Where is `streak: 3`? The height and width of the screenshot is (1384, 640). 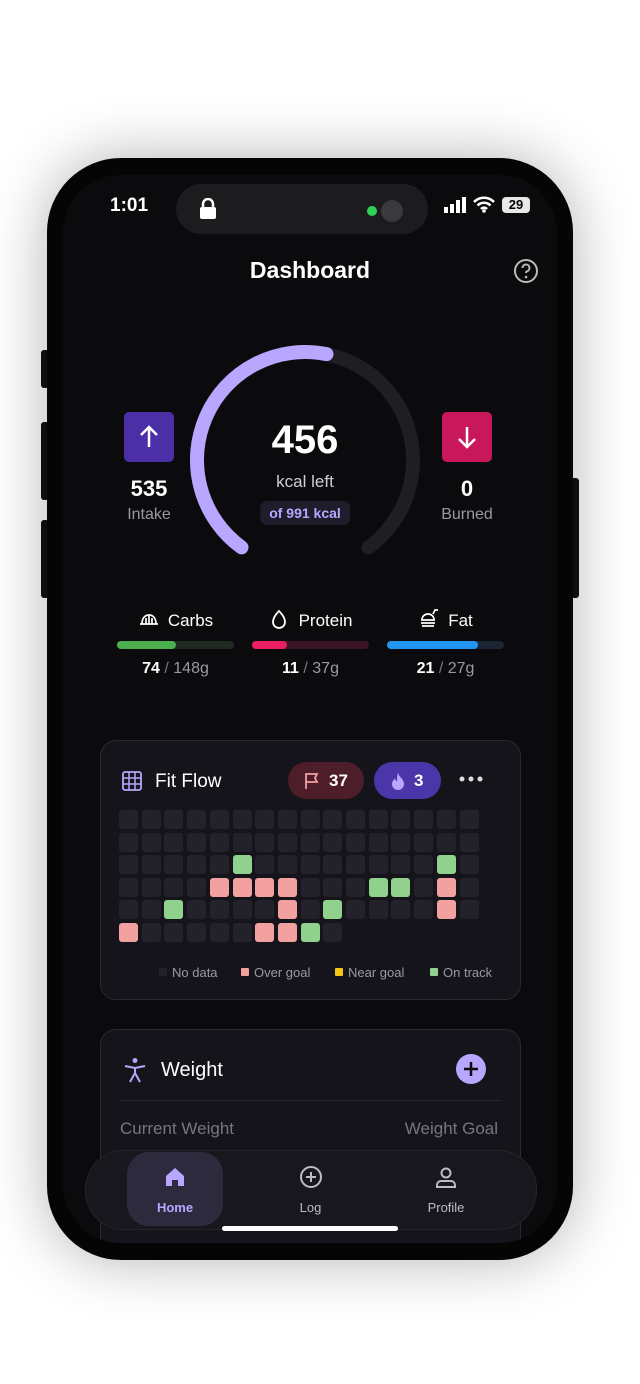 streak: 3 is located at coordinates (419, 780).